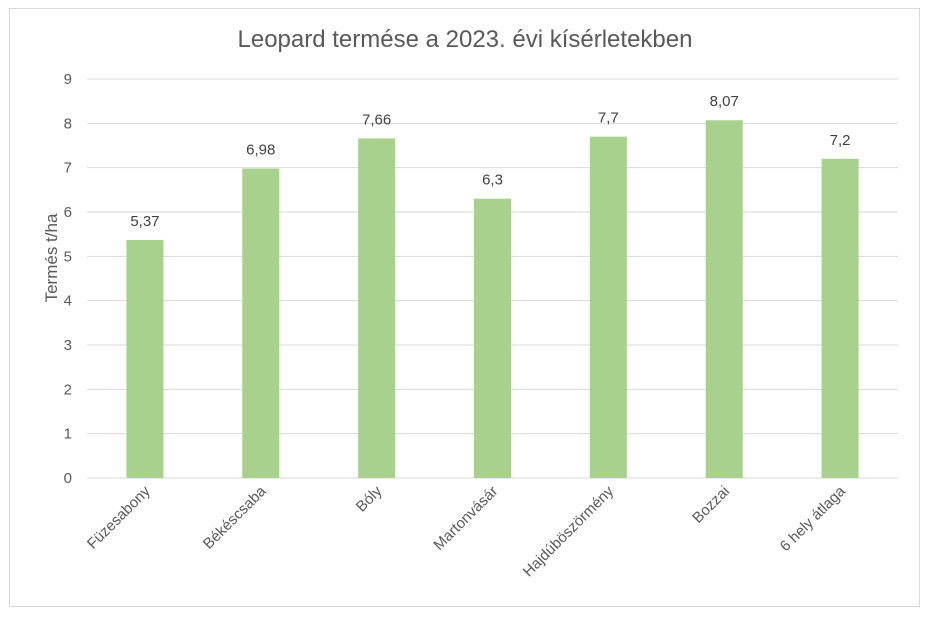  I want to click on y-tick-label: 2, so click(68, 389).